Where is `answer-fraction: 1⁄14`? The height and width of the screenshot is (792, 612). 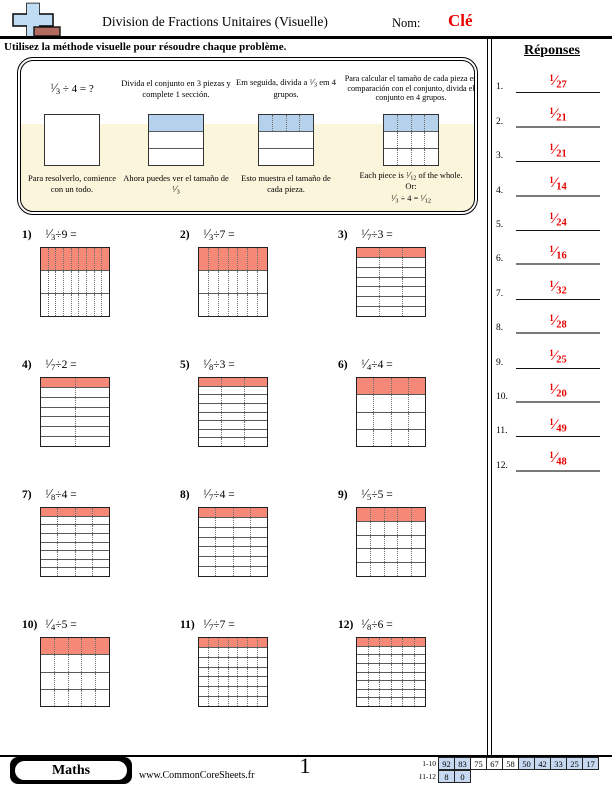
answer-fraction: 1⁄14 is located at coordinates (558, 184).